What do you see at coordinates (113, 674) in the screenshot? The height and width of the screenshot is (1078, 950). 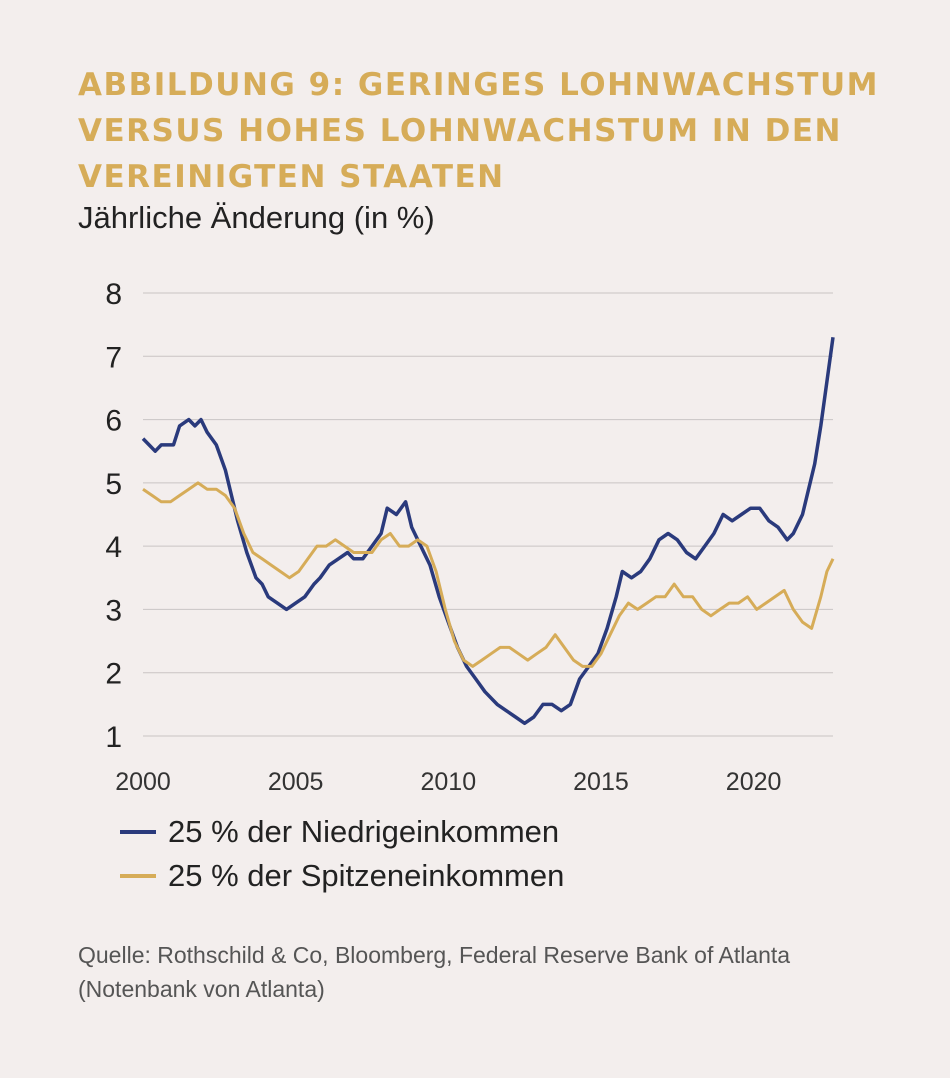 I see `y-tick-label: 2` at bounding box center [113, 674].